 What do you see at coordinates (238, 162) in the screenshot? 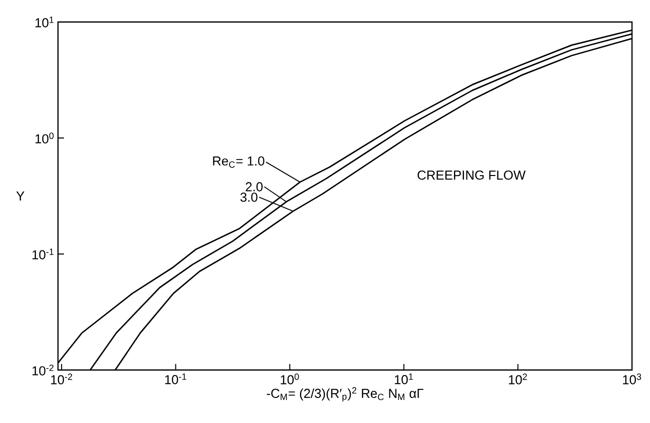
I see `text: Re$_{C}$= 1.0` at bounding box center [238, 162].